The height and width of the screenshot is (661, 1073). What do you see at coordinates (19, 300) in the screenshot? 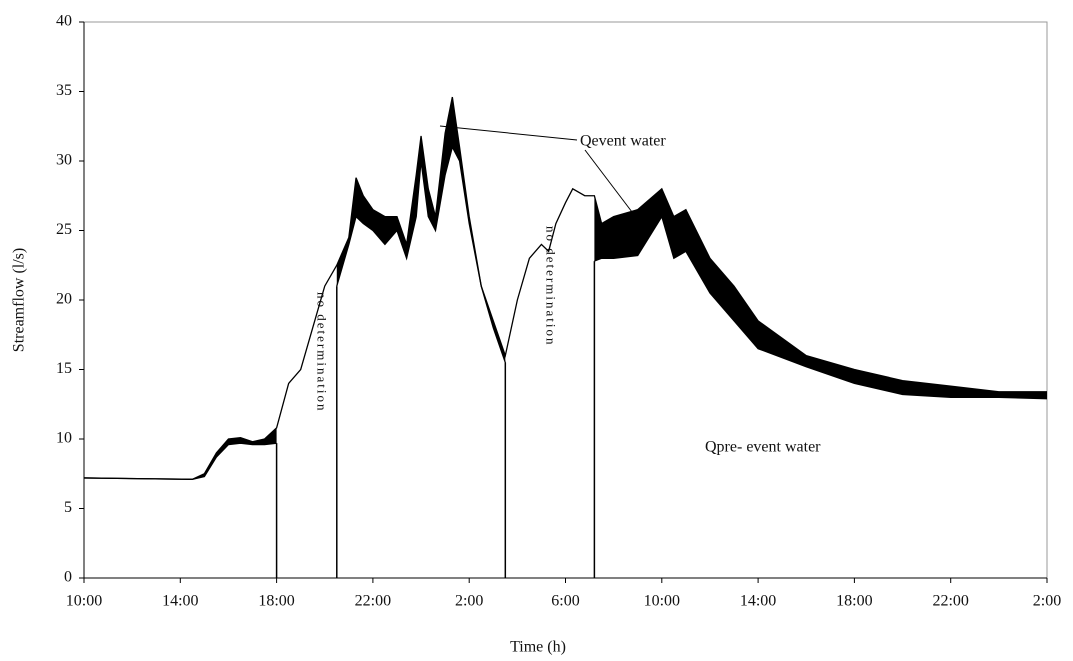
I see `y-axis-label: Streamflow (l/s)` at bounding box center [19, 300].